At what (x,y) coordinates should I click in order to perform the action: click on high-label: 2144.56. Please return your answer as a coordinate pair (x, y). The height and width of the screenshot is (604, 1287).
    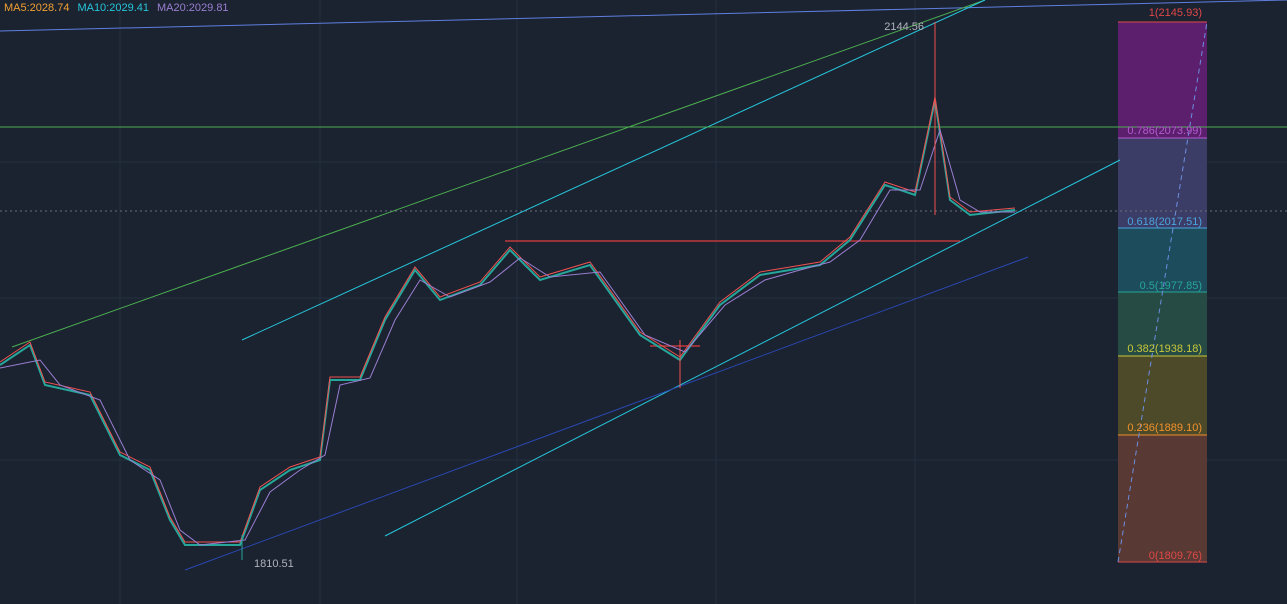
    Looking at the image, I should click on (904, 27).